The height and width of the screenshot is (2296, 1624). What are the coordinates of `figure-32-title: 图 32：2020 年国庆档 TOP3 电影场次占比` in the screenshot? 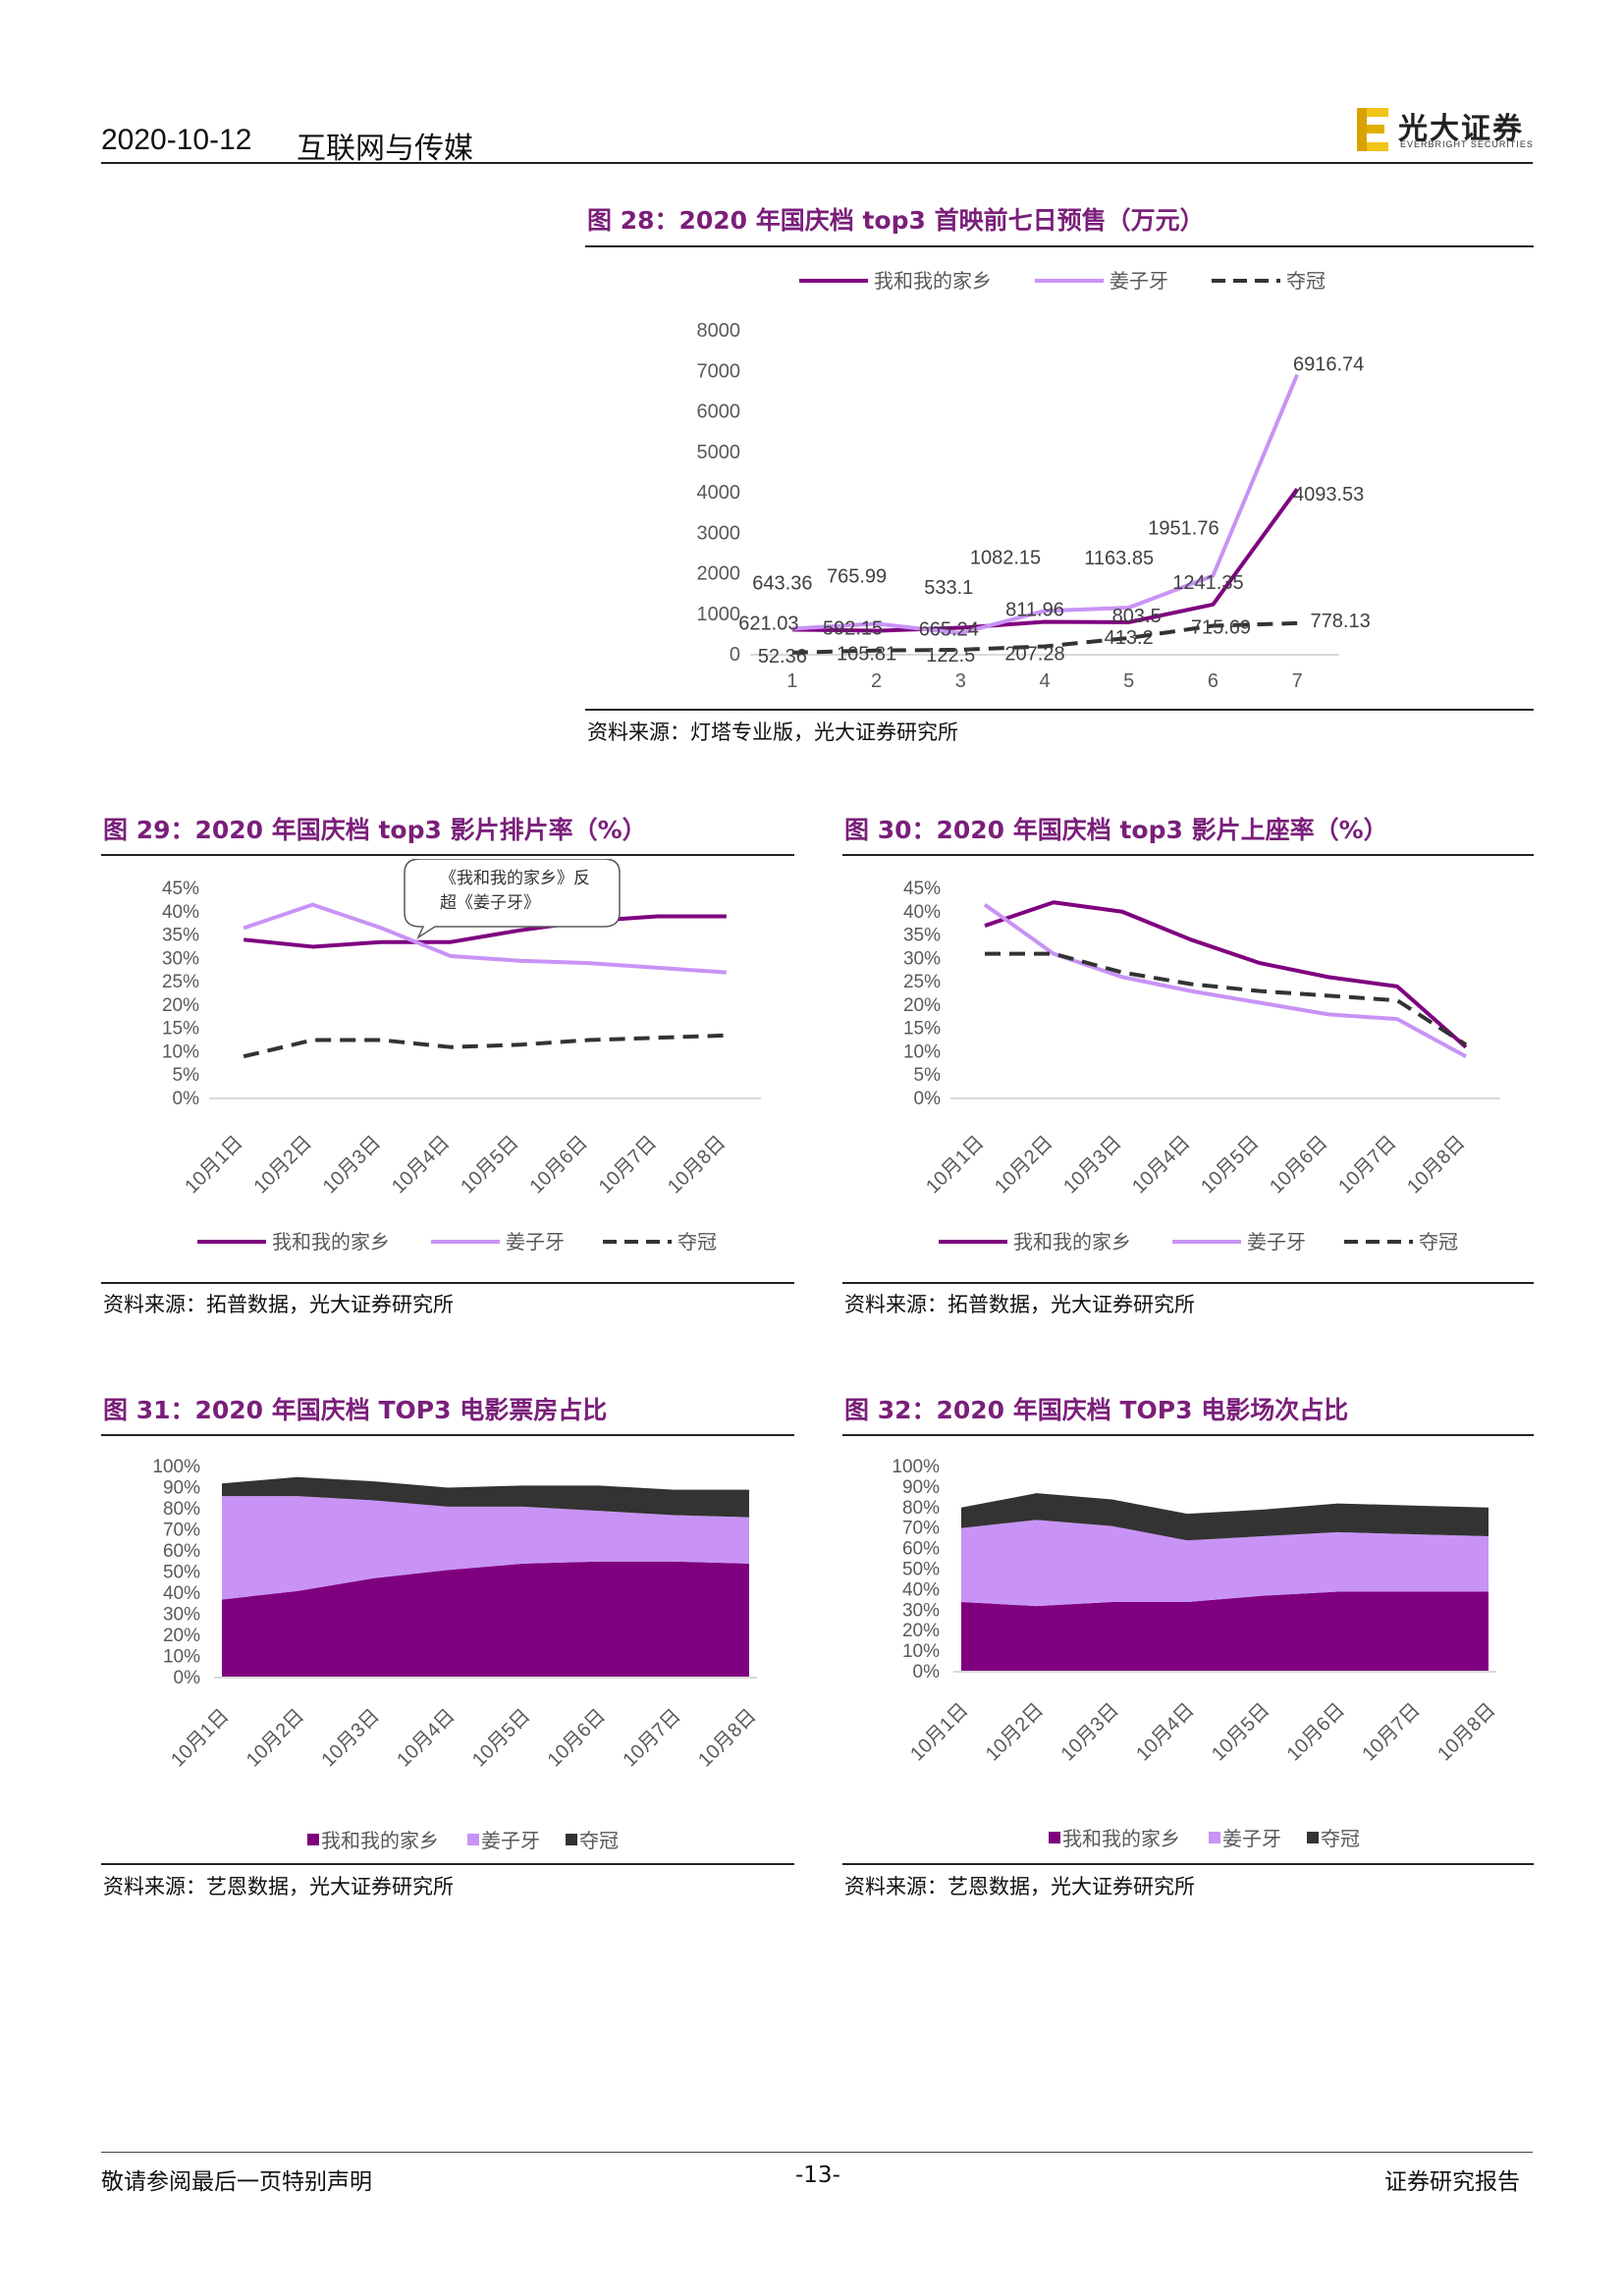 It's located at (1096, 1410).